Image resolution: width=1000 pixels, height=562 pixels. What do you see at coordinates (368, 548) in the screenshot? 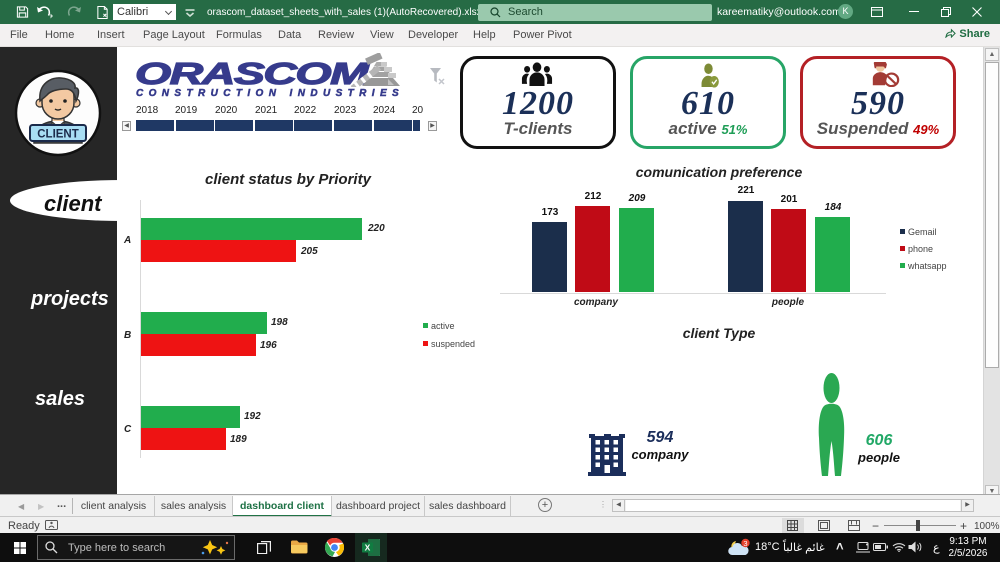
I see `svg-text: X` at bounding box center [368, 548].